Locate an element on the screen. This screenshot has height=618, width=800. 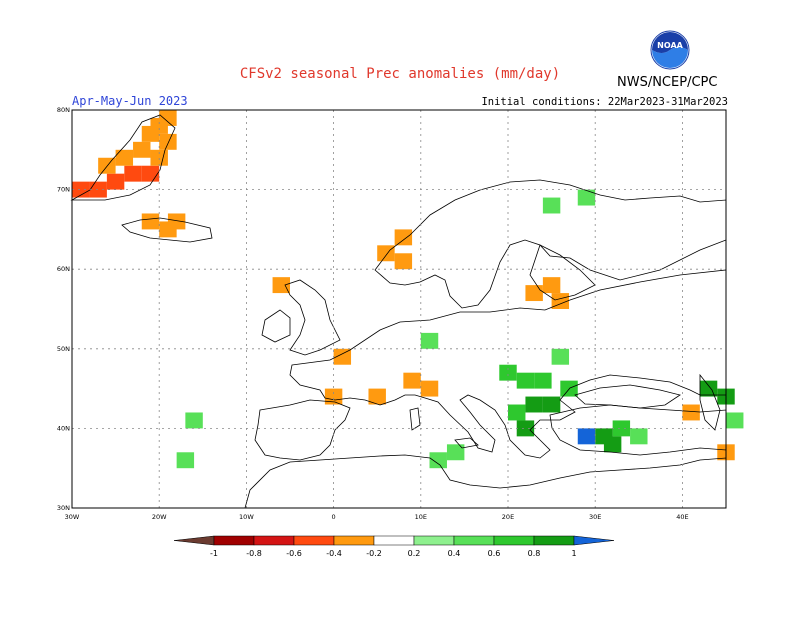
noaa-logo: NOAA is located at coordinates (670, 50).